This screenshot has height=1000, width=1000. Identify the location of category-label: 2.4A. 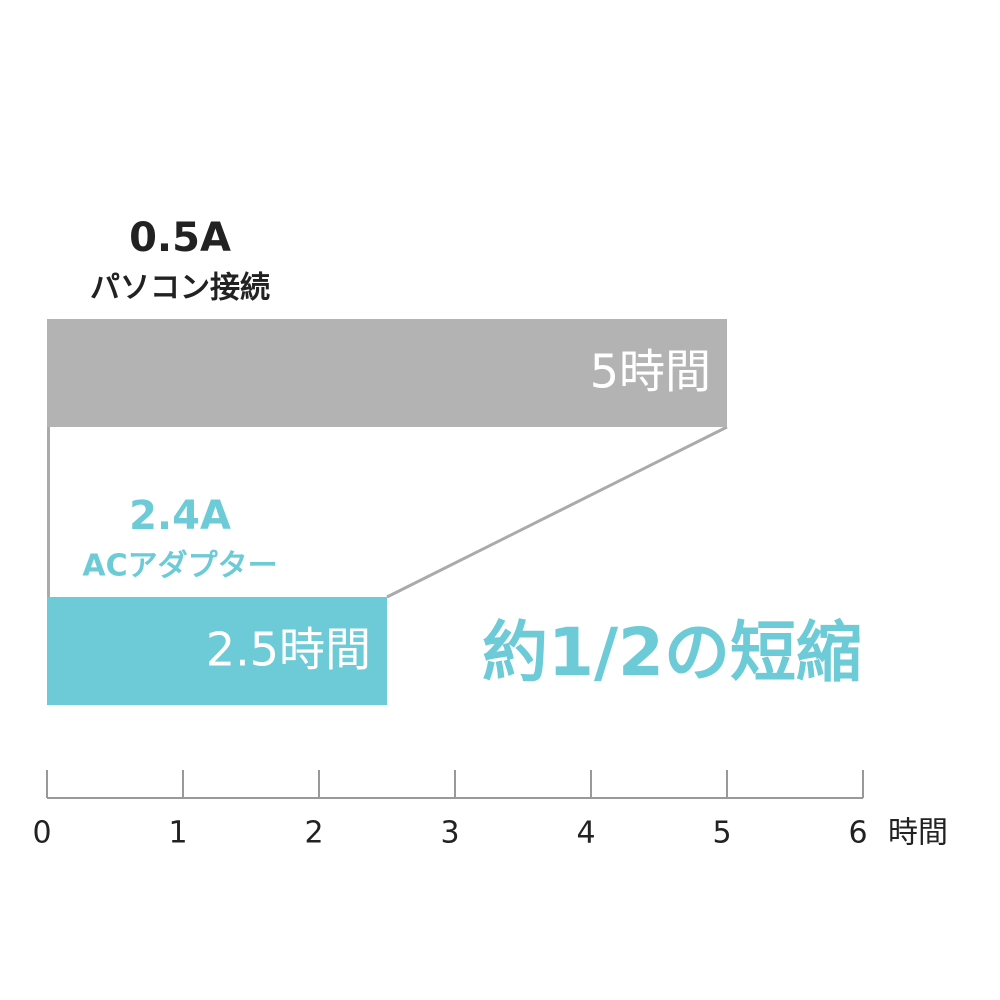
(180, 516).